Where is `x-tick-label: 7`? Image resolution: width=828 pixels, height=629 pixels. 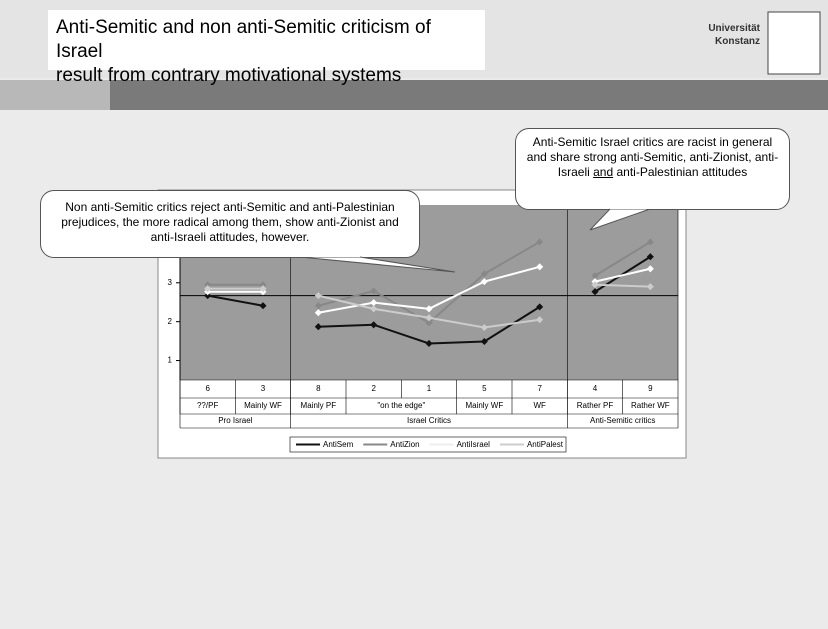 x-tick-label: 7 is located at coordinates (539, 388).